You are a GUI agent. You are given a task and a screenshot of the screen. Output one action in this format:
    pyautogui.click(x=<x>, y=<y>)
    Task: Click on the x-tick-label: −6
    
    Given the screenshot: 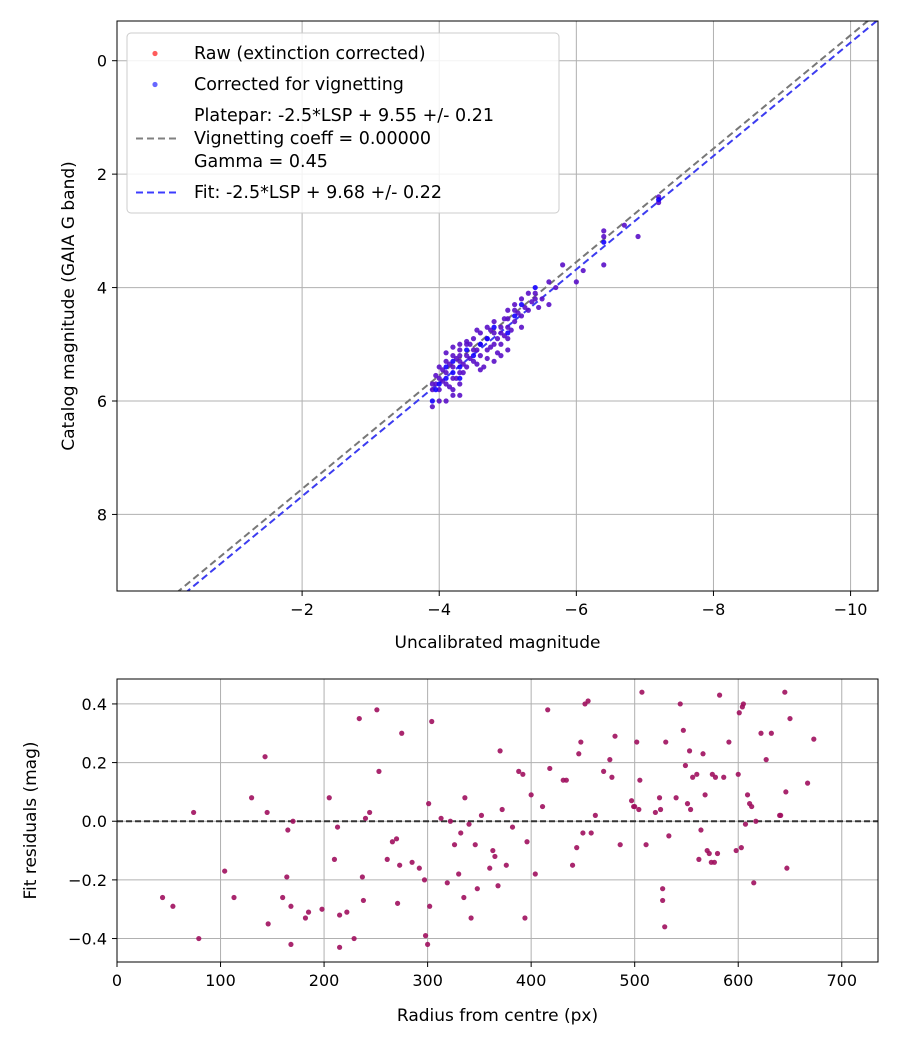 What is the action you would take?
    pyautogui.click(x=577, y=609)
    